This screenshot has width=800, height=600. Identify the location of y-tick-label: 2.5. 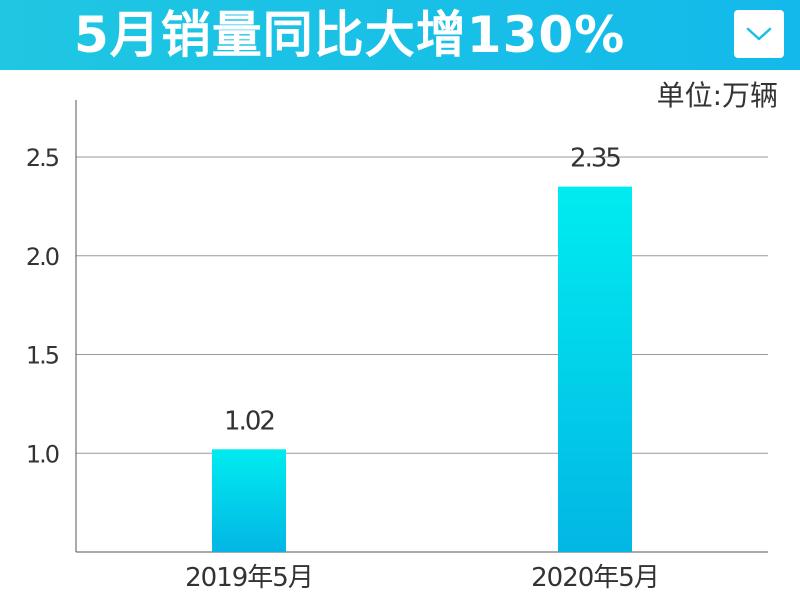
(42, 158).